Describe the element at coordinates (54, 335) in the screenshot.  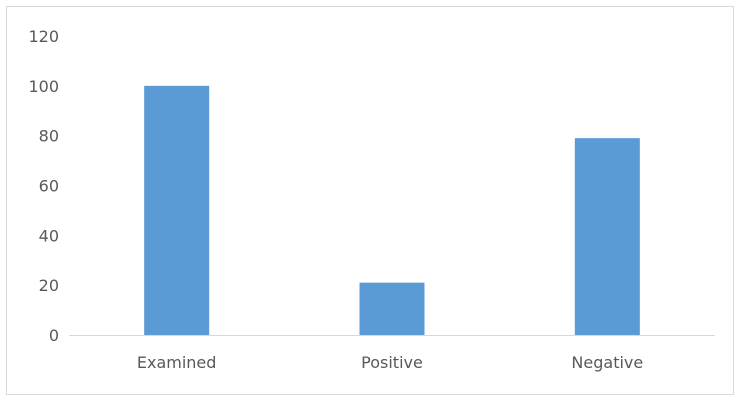
I see `y-tick-label: 0` at that location.